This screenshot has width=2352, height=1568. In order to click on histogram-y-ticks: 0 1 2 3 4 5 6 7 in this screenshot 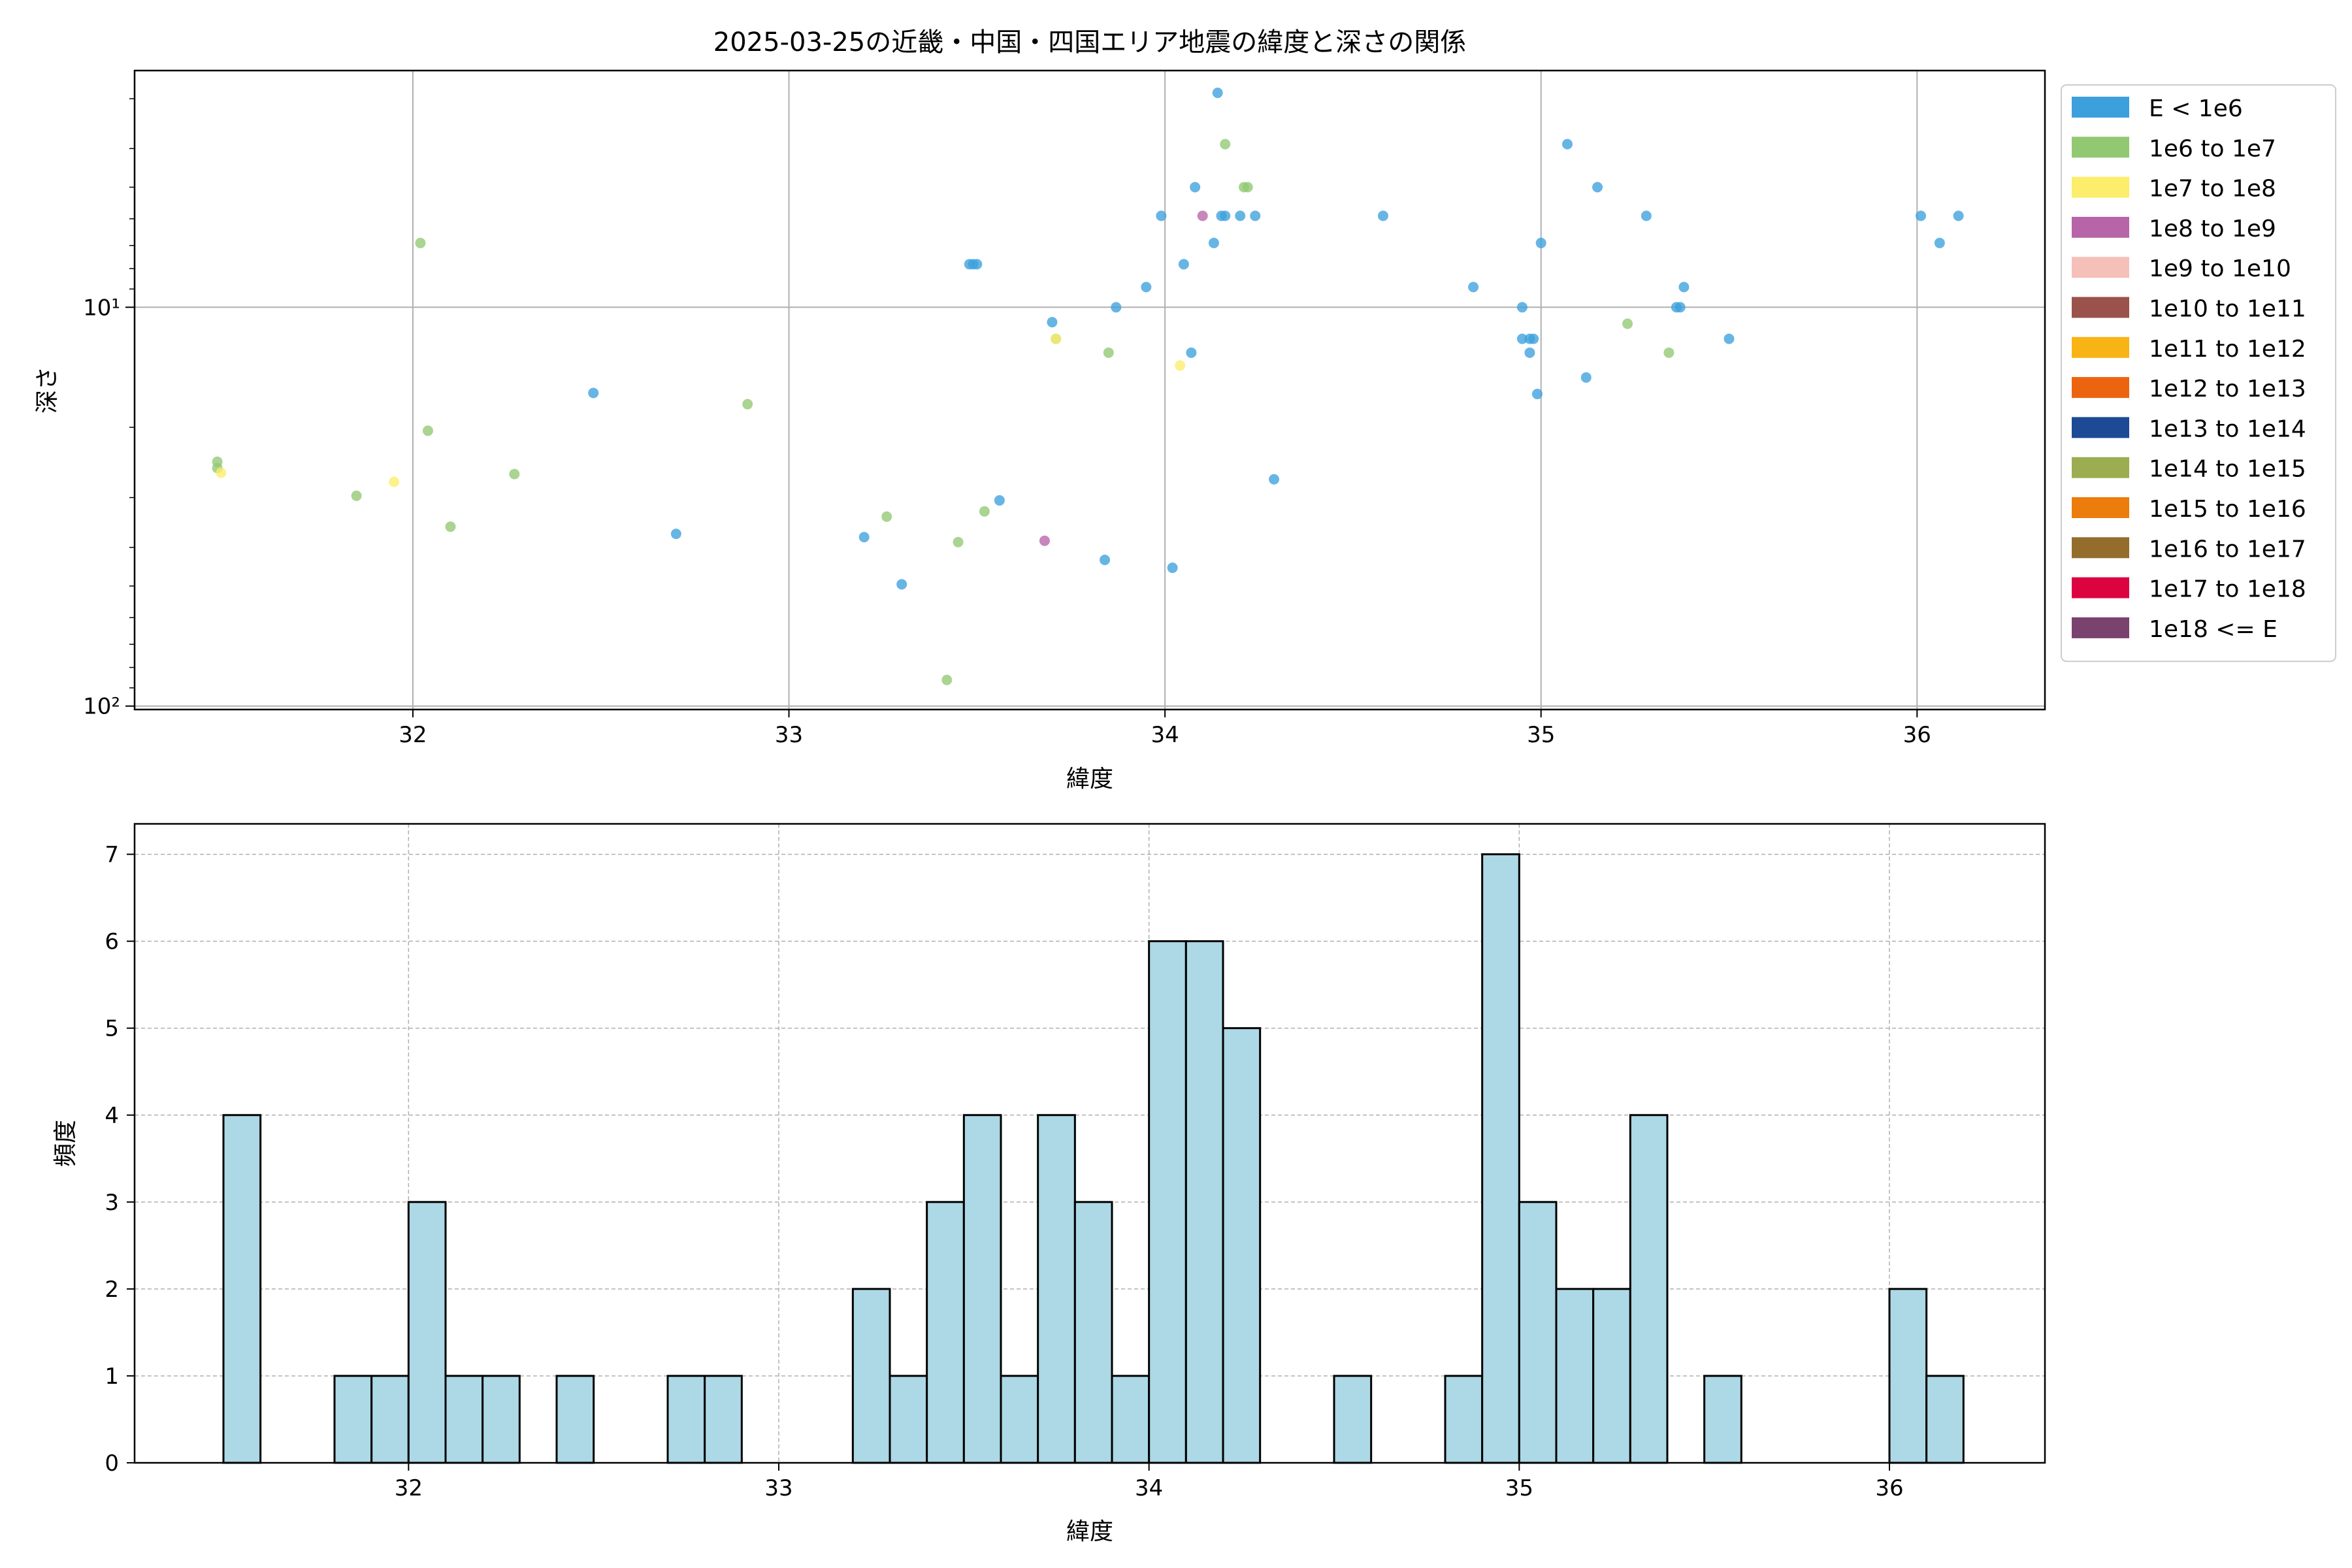, I will do `click(120, 1159)`.